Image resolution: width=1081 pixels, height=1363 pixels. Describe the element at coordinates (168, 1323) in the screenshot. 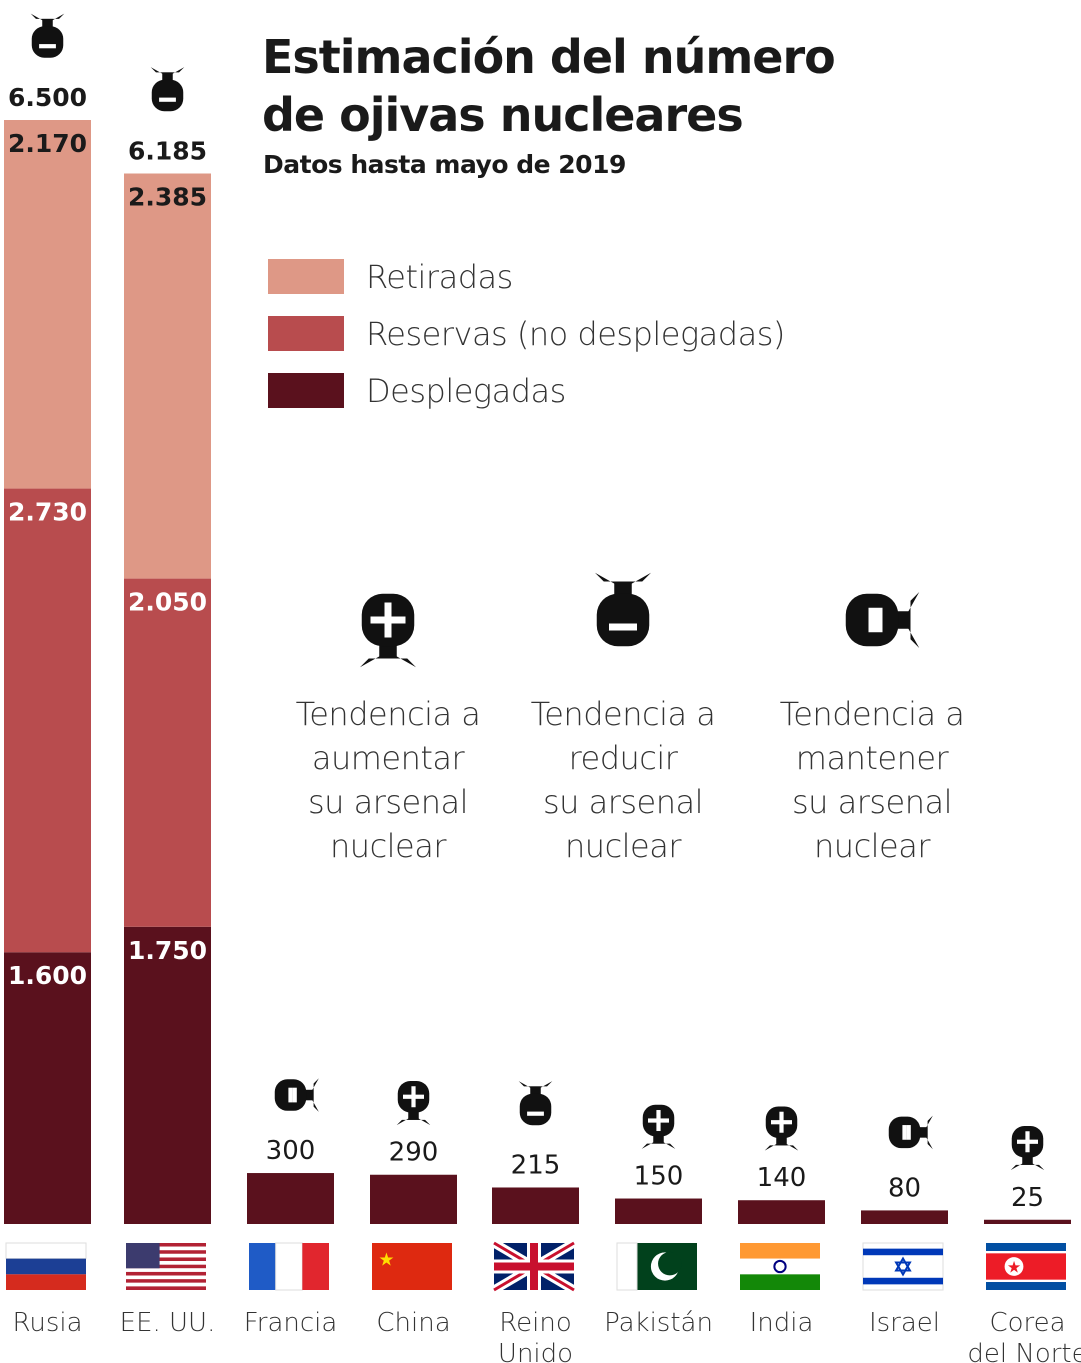

I see `country-label: EE. UU.` at that location.